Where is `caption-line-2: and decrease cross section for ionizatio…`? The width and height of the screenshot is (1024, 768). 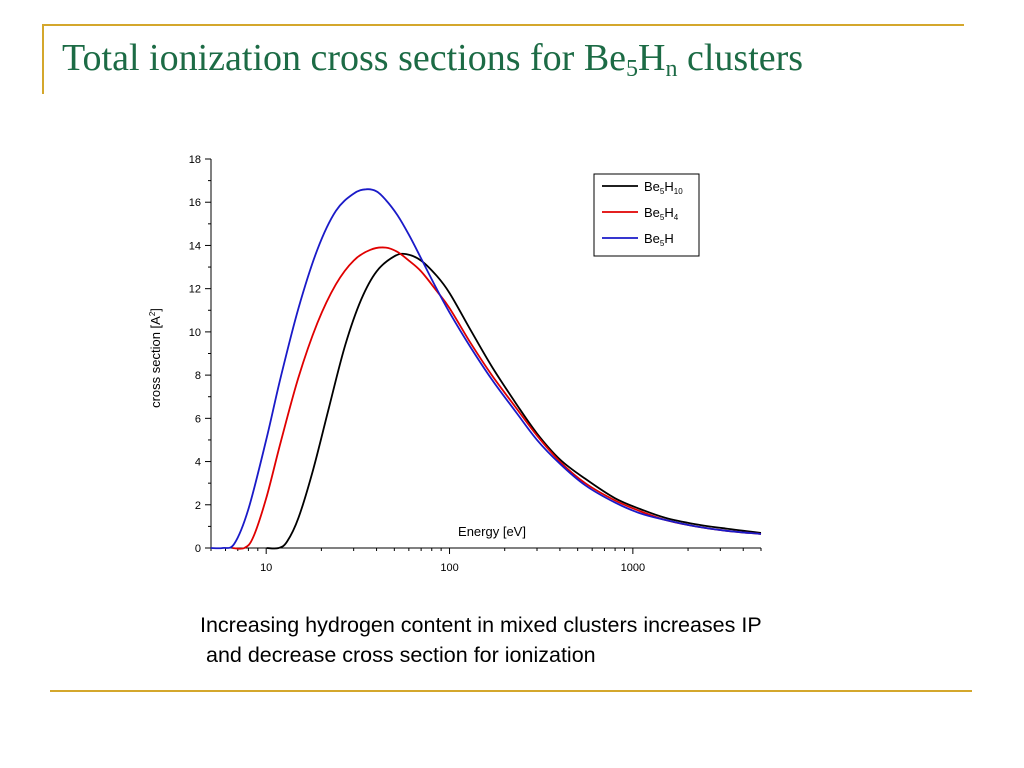 caption-line-2: and decrease cross section for ionizatio… is located at coordinates (401, 655).